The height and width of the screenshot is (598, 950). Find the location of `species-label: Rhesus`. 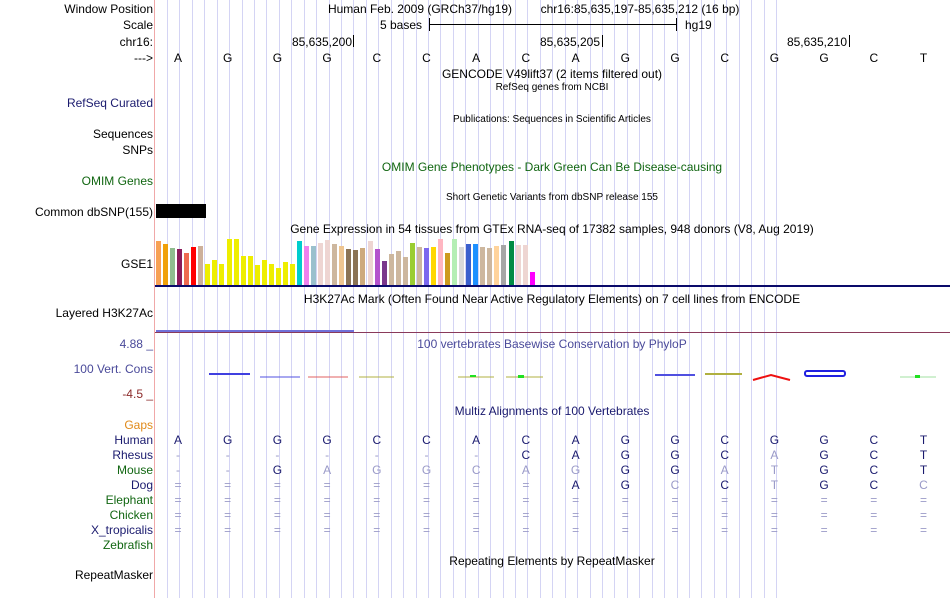

species-label: Rhesus is located at coordinates (132, 455).